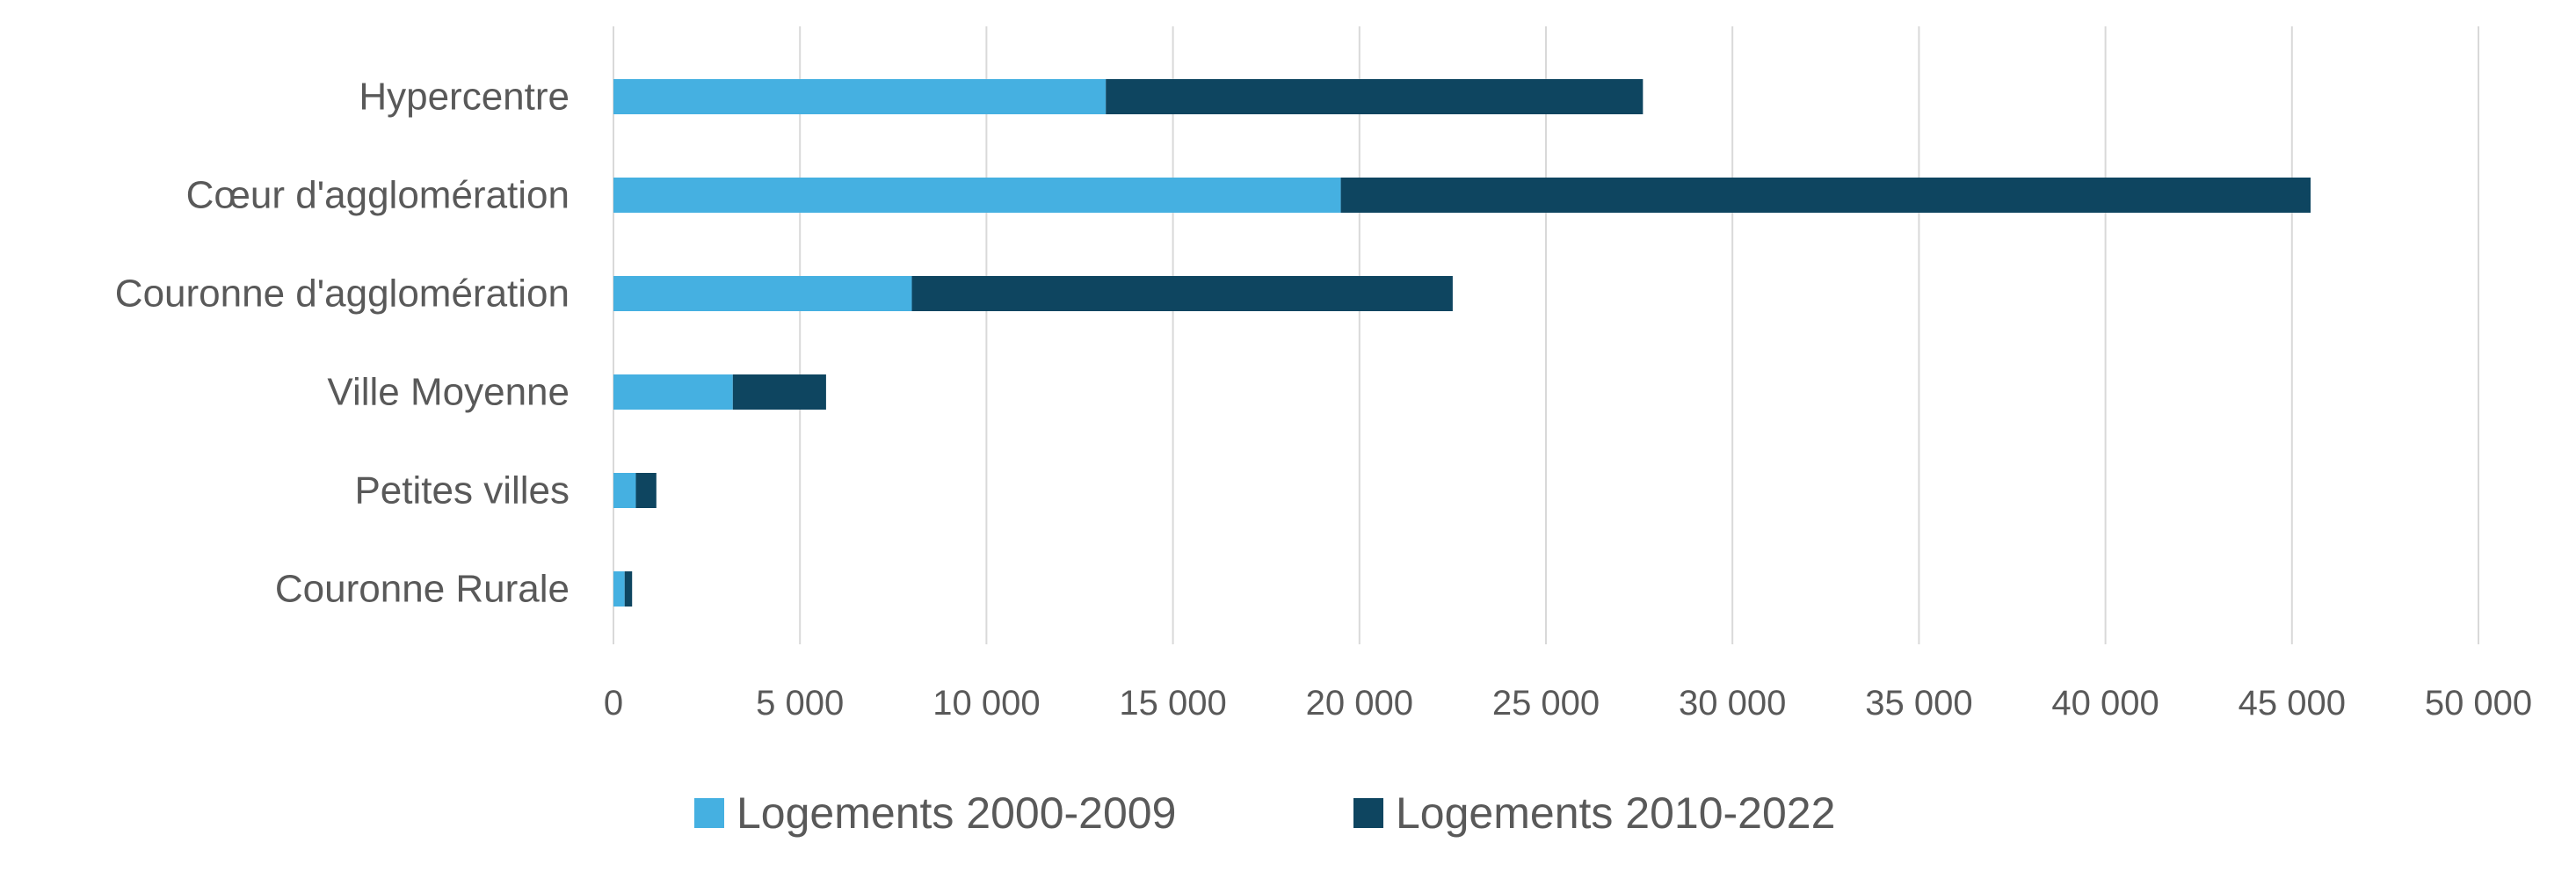 This screenshot has width=2576, height=879. Describe the element at coordinates (1359, 703) in the screenshot. I see `x-tick-label: 20 000` at that location.